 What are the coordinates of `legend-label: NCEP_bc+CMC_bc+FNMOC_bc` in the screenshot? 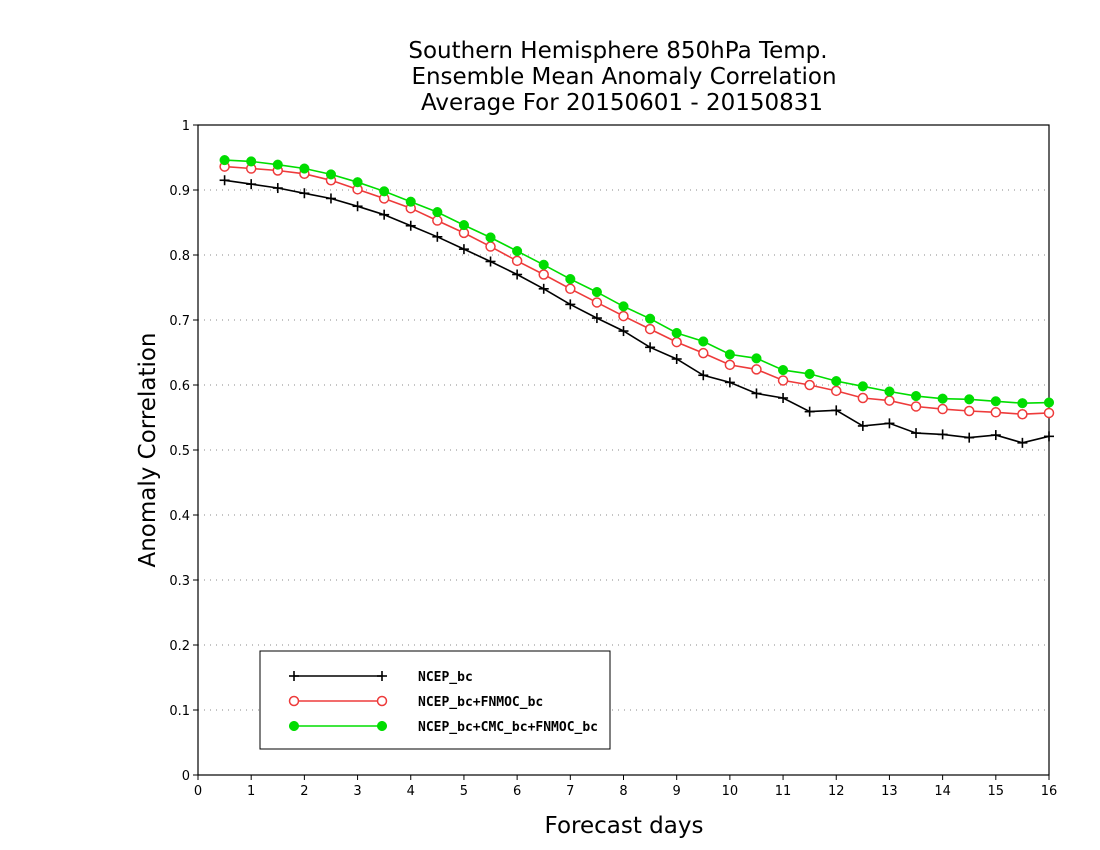 It's located at (508, 727).